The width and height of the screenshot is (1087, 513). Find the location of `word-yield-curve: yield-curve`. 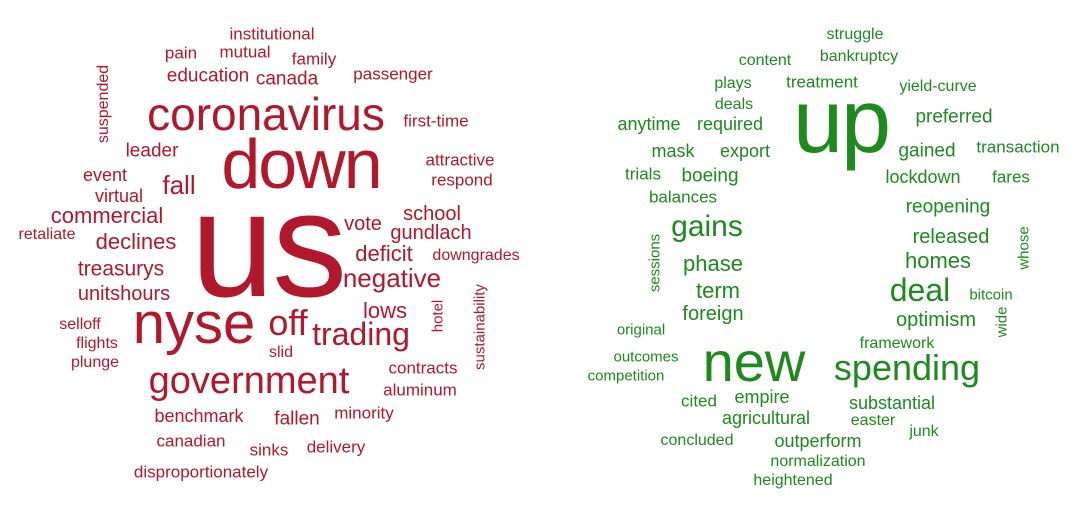

word-yield-curve: yield-curve is located at coordinates (938, 86).